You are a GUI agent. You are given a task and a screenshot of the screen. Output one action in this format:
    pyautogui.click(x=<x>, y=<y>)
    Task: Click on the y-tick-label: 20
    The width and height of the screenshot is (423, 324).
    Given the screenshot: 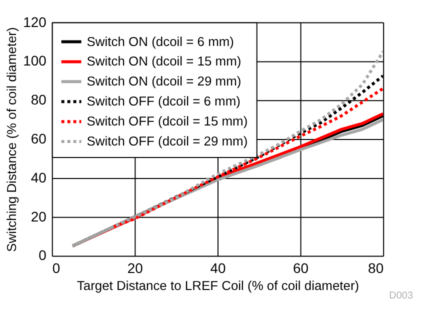 What is the action you would take?
    pyautogui.click(x=38, y=216)
    